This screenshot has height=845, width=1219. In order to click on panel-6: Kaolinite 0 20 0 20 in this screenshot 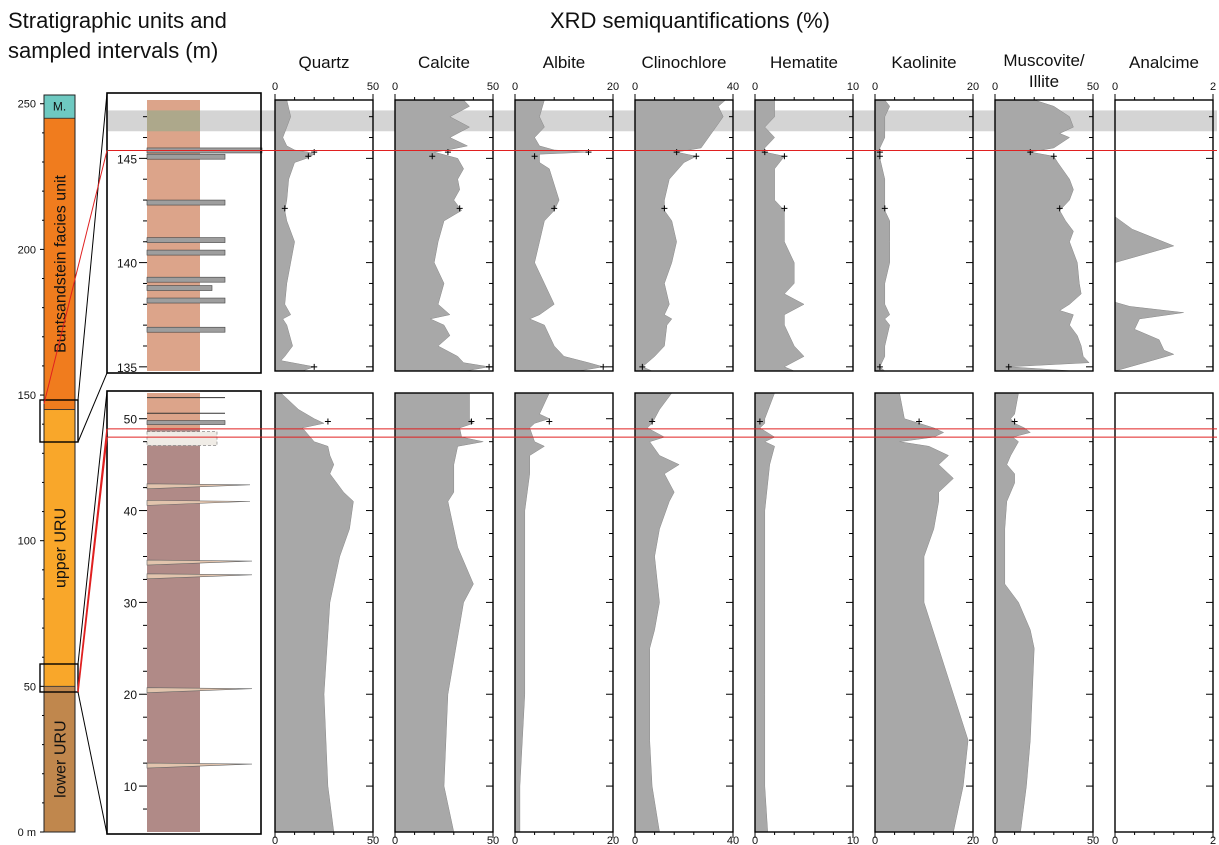, I will do `click(925, 449)`.